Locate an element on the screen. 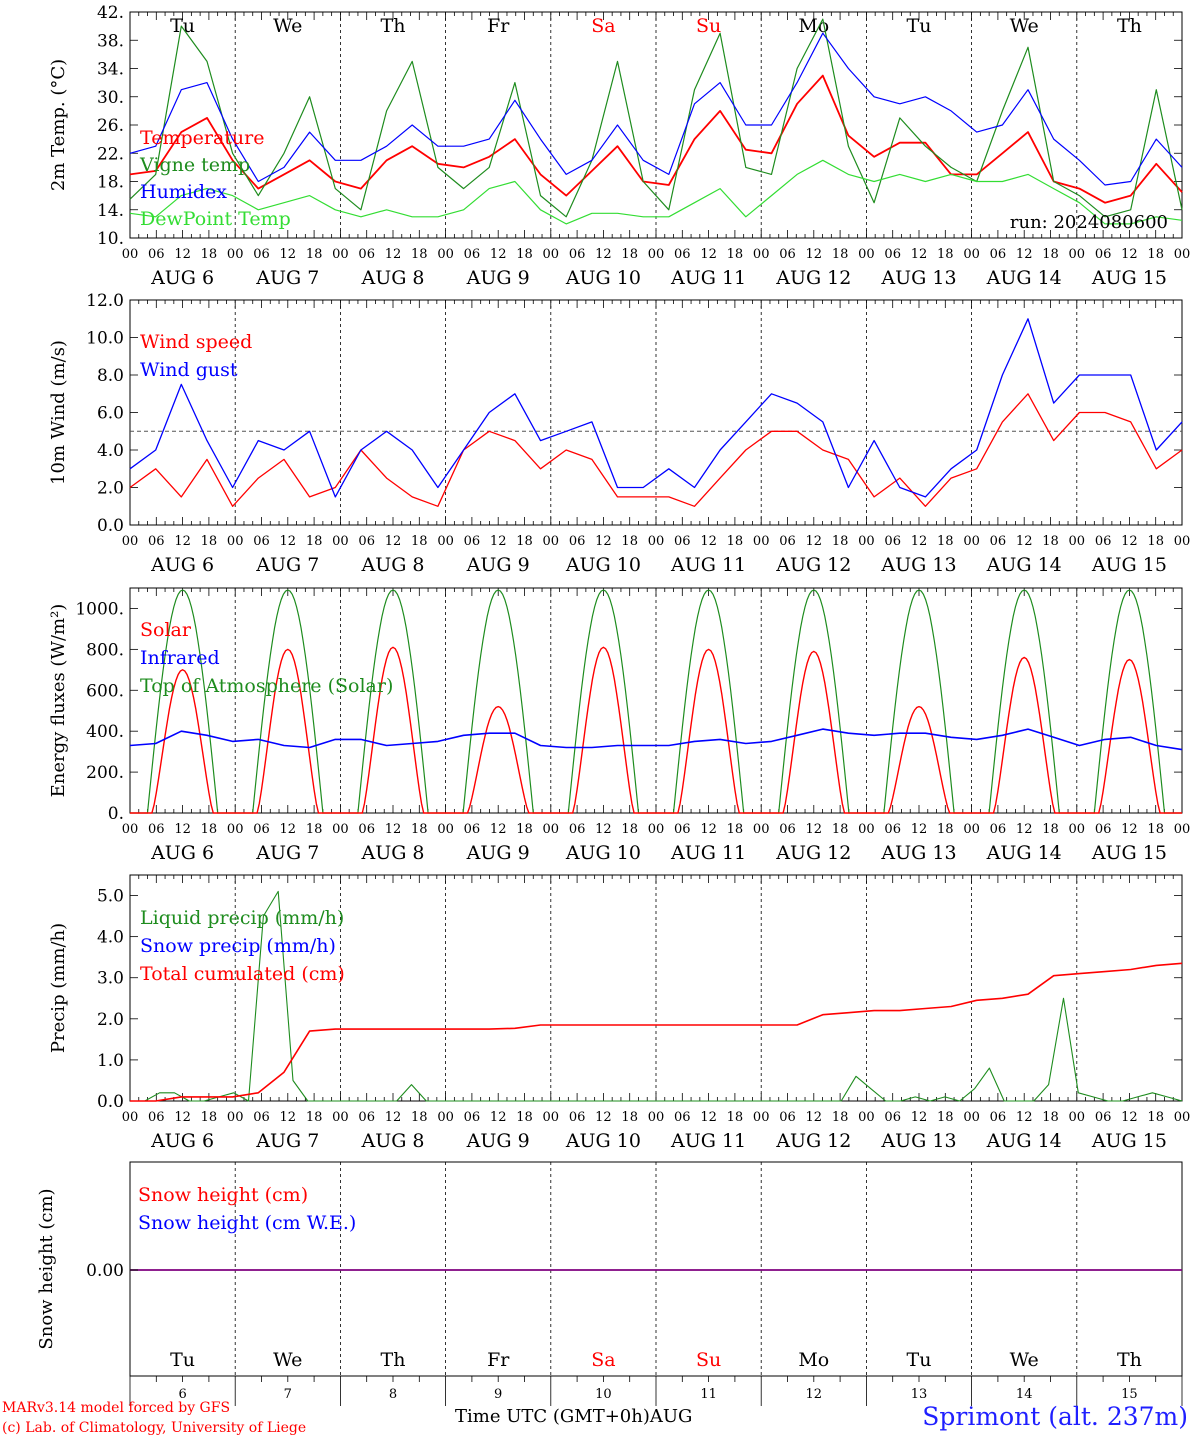 Image resolution: width=1194 pixels, height=1440 pixels. y-tick-label: 1.0 is located at coordinates (110, 1061).